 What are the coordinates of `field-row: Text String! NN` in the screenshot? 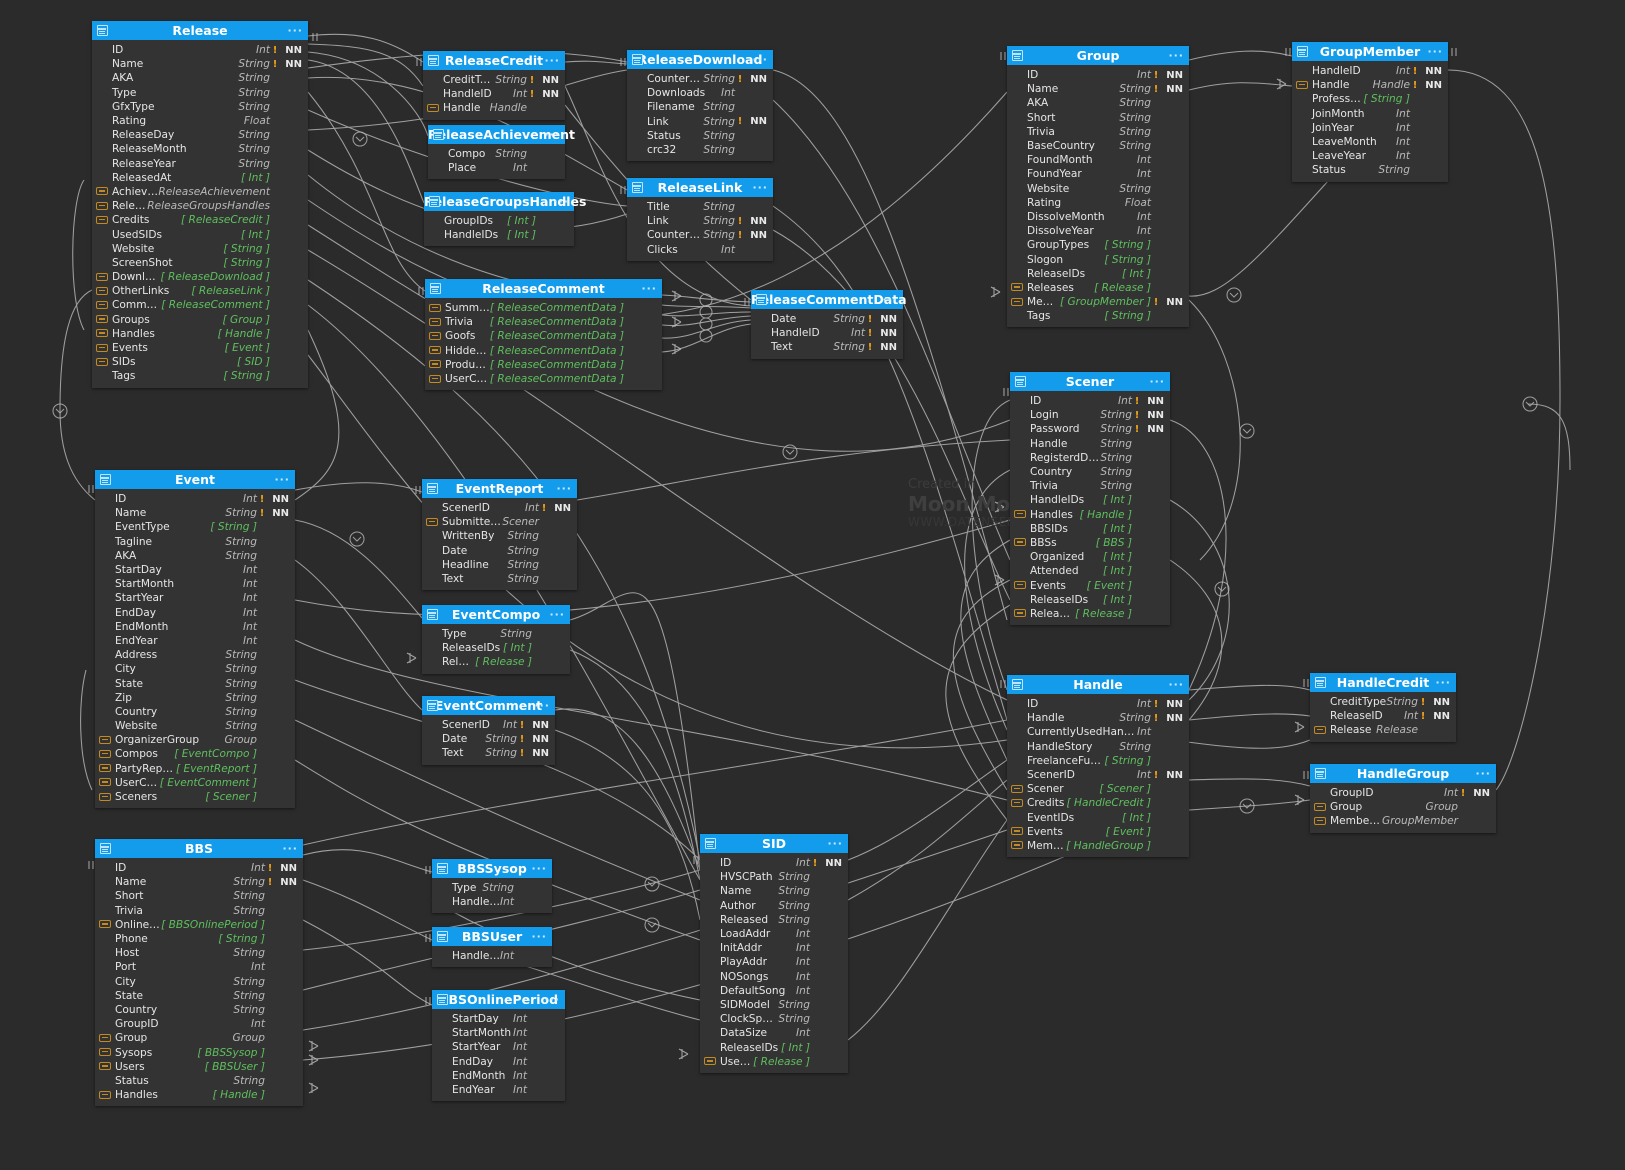 It's located at (827, 347).